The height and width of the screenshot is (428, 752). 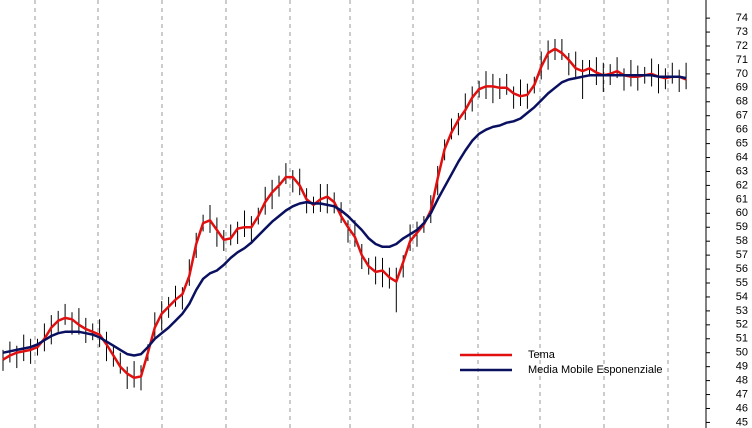 What do you see at coordinates (742, 18) in the screenshot?
I see `y-tick-label: 74` at bounding box center [742, 18].